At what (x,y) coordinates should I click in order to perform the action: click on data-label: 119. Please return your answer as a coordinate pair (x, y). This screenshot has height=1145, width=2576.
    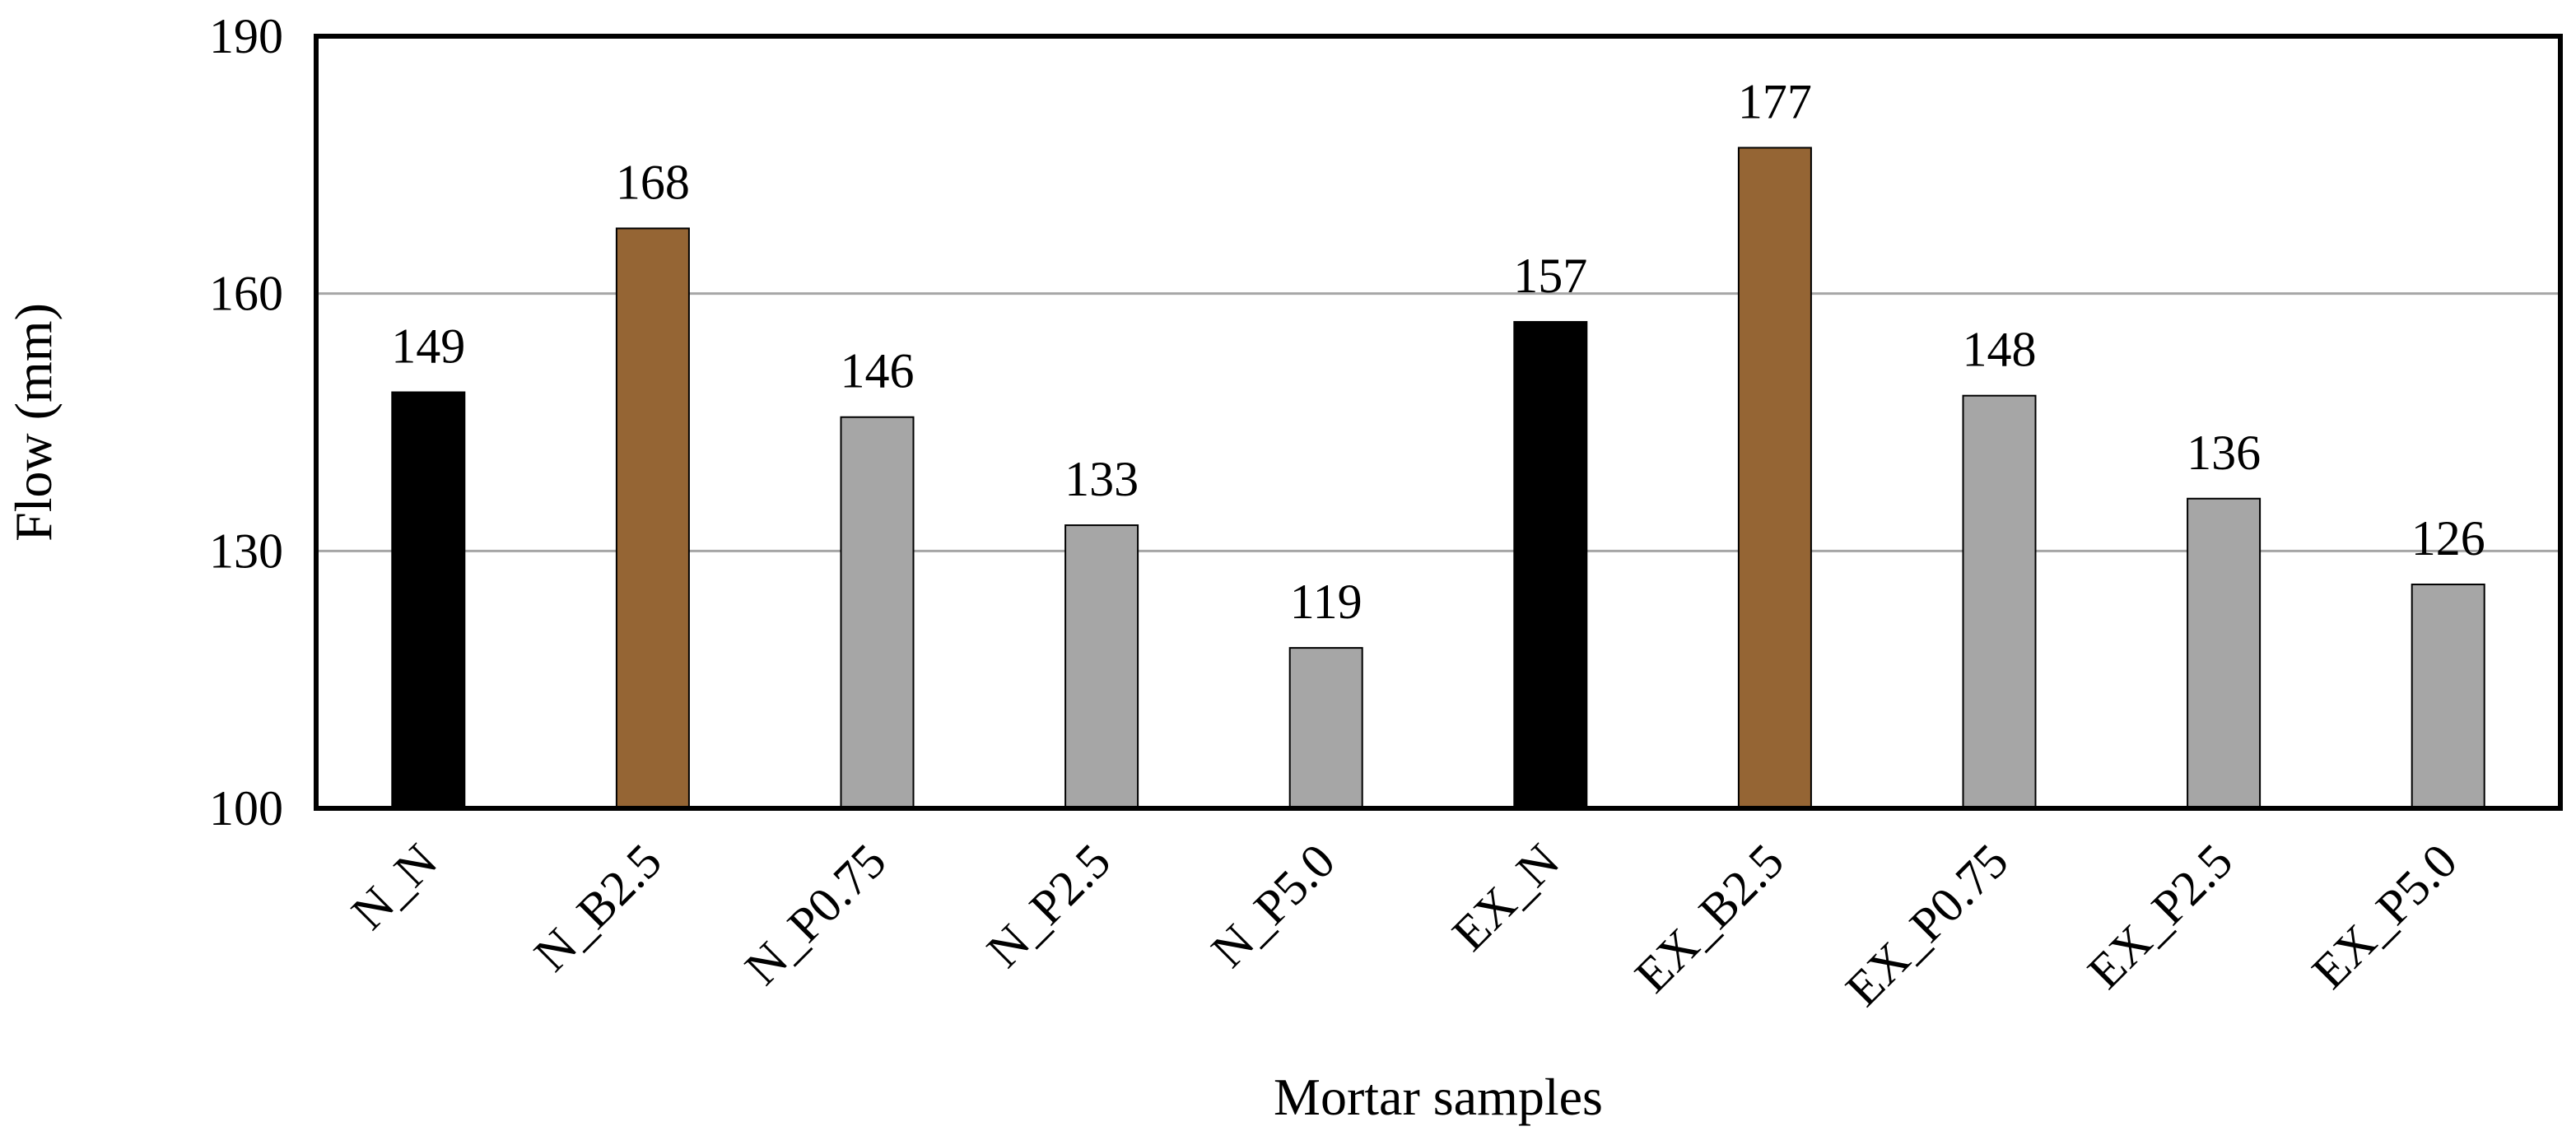
    Looking at the image, I should click on (1326, 602).